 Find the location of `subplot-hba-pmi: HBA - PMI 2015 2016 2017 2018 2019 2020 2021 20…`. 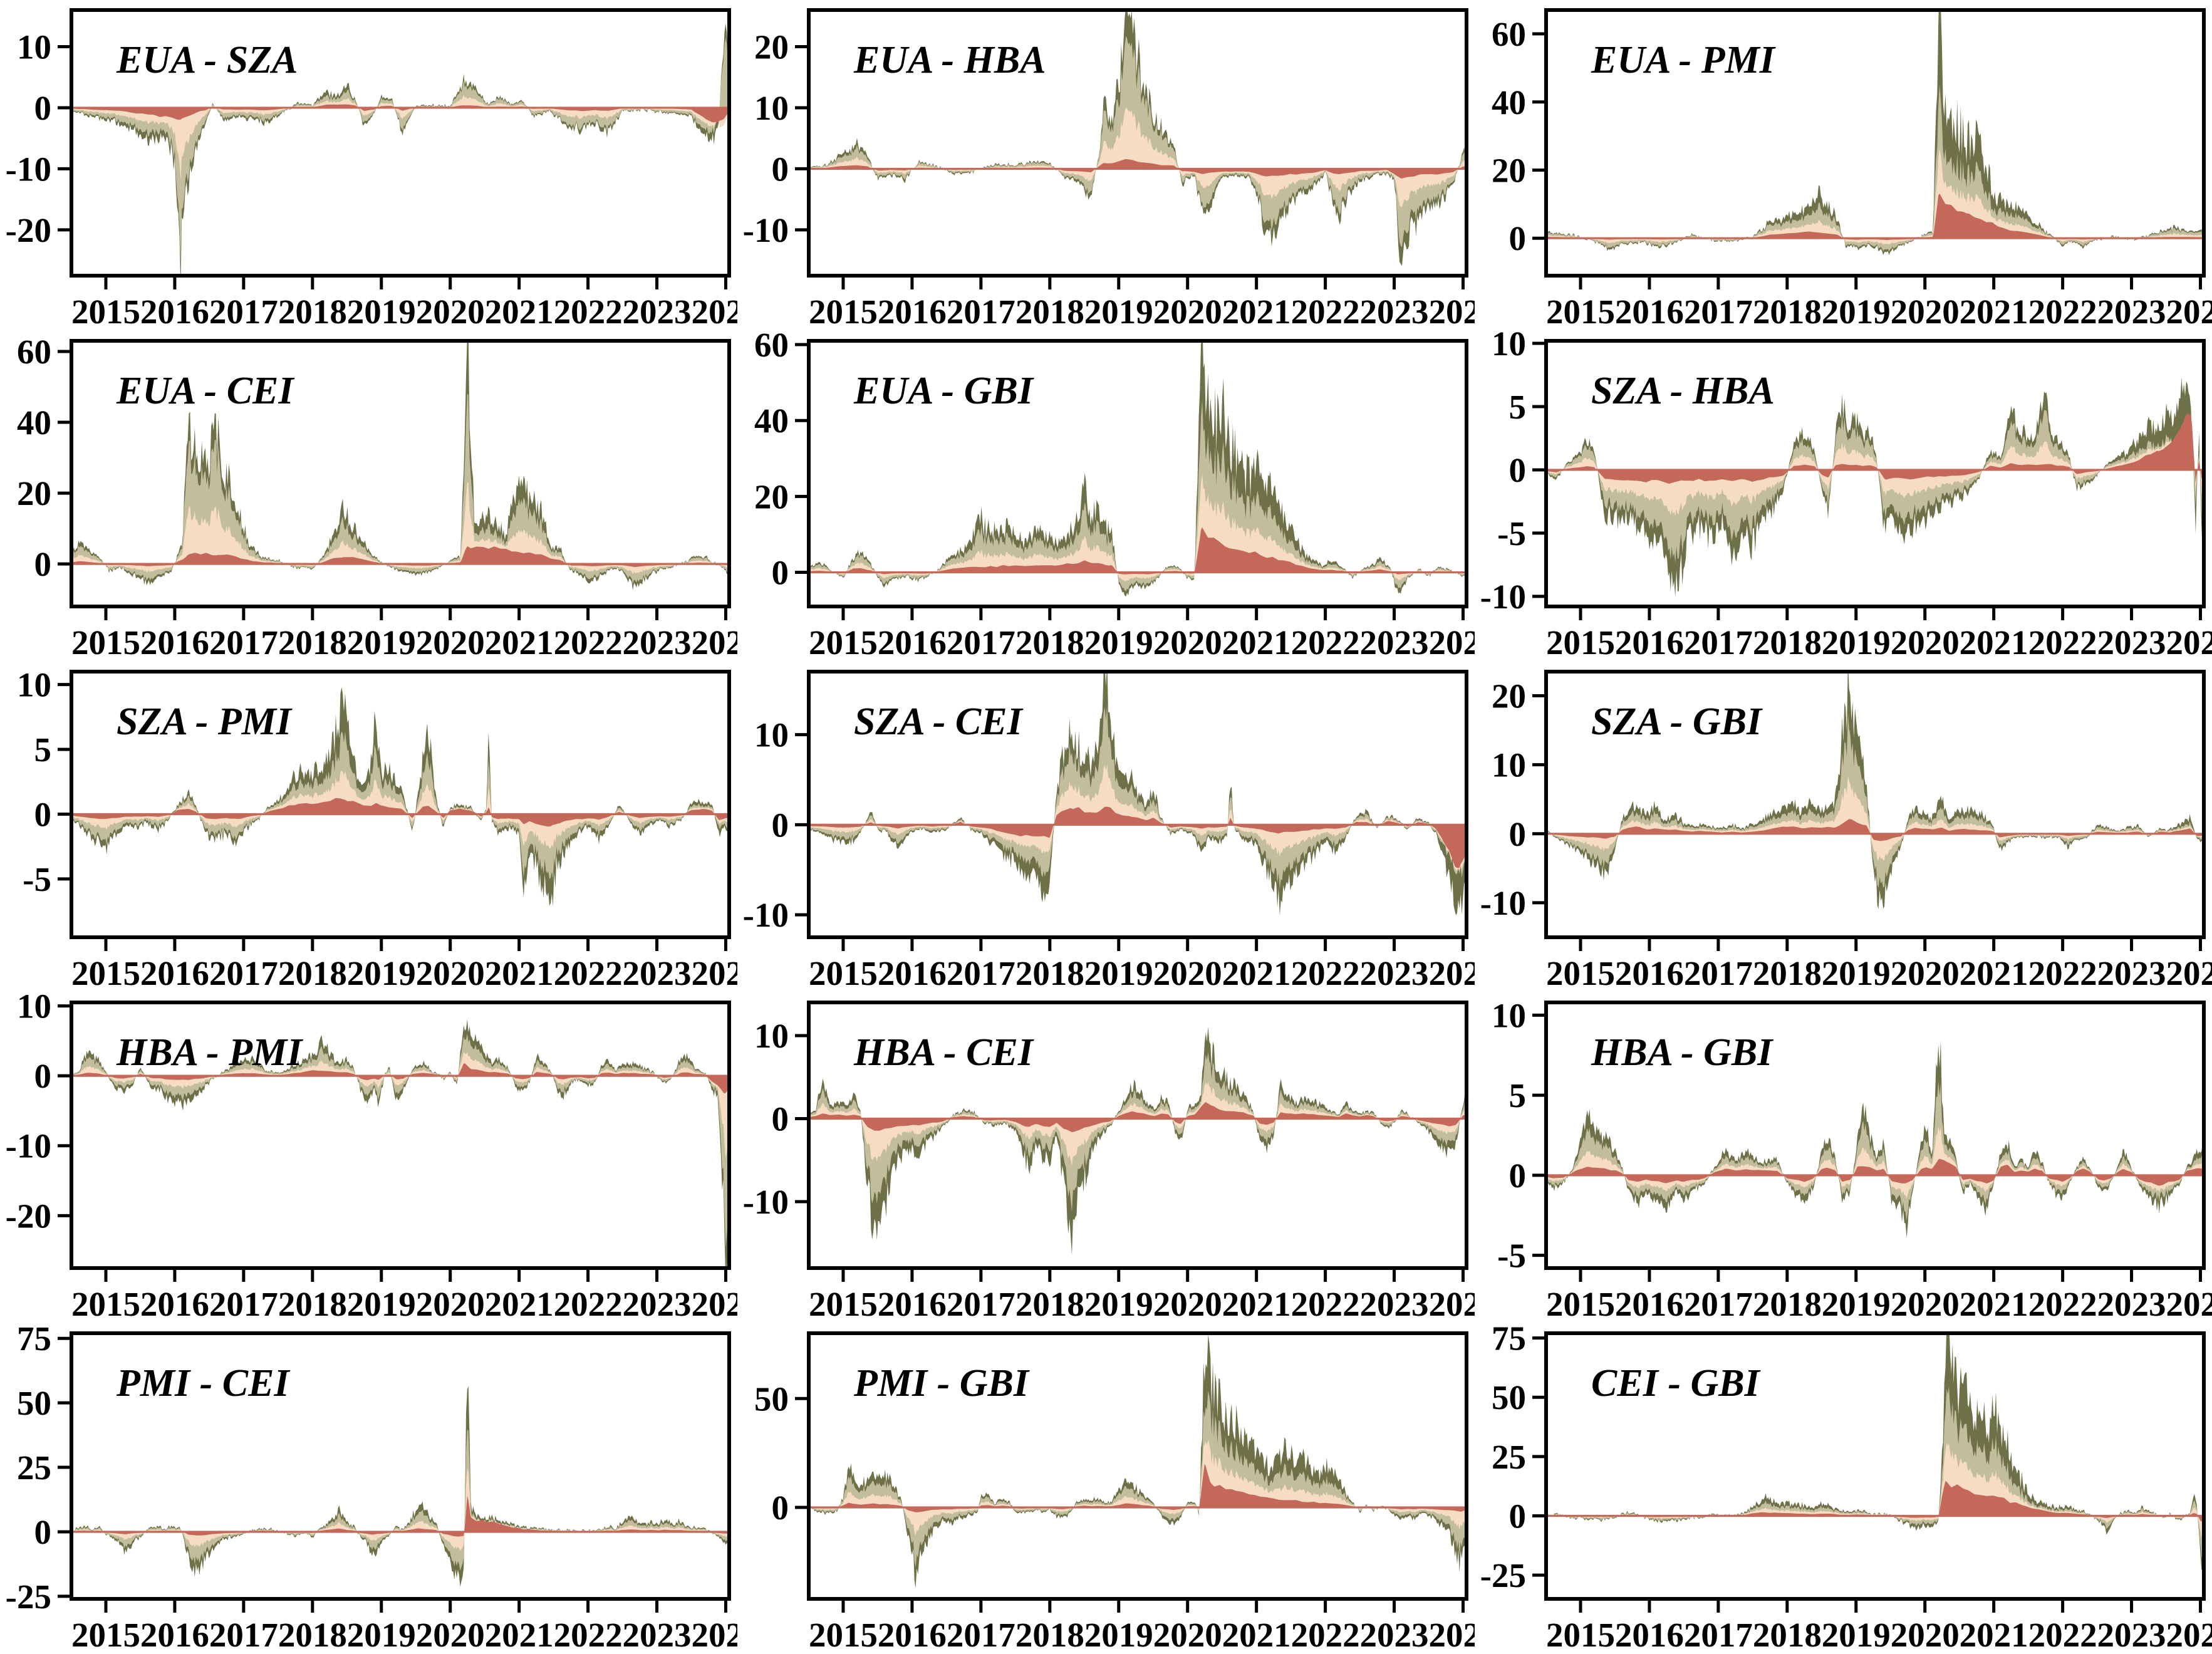

subplot-hba-pmi: HBA - PMI 2015 2016 2017 2018 2019 2020 2021 20… is located at coordinates (368, 1157).